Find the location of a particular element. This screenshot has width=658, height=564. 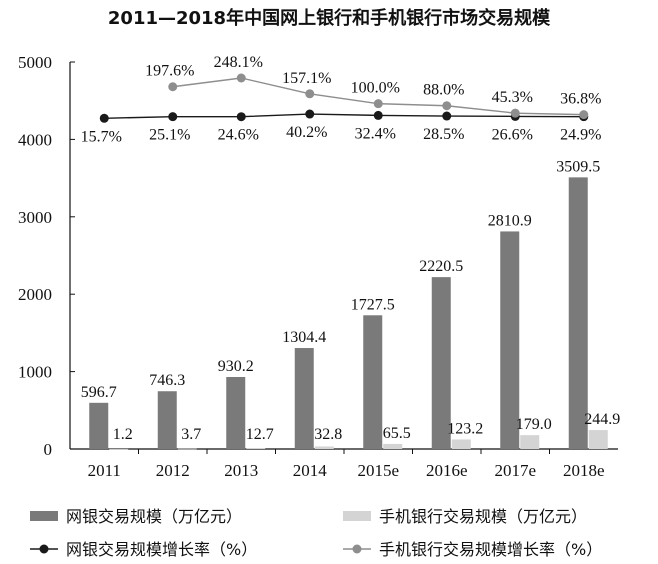

mobile-growth-label: 100.0% is located at coordinates (375, 88).